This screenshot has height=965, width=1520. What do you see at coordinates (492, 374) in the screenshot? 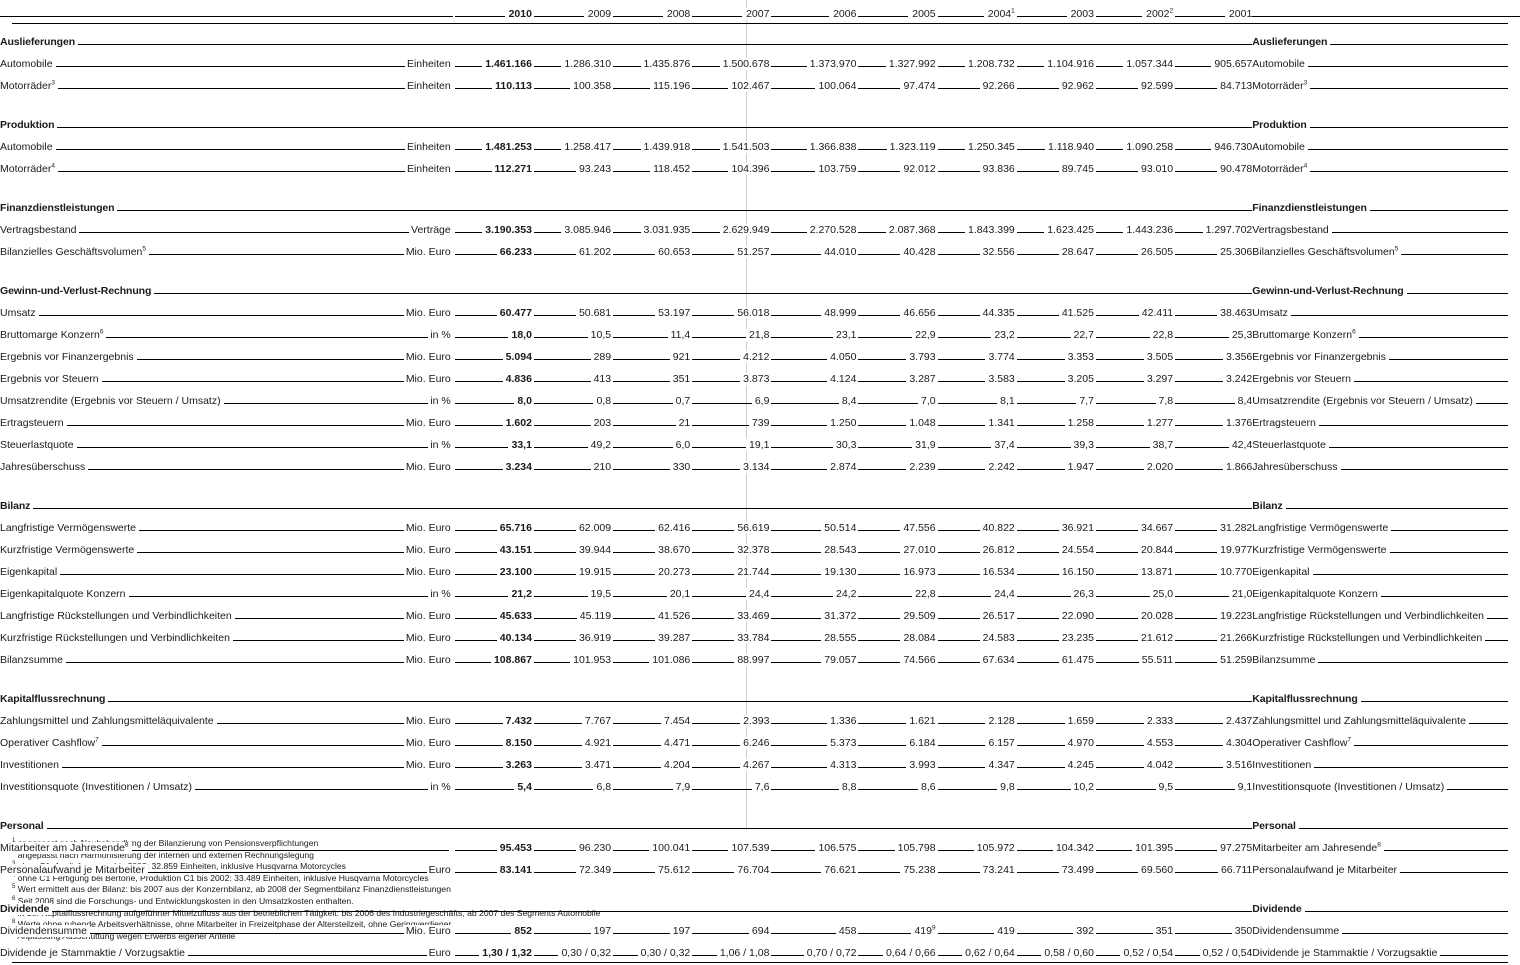
I see `cell-2010: 4.836` at bounding box center [492, 374].